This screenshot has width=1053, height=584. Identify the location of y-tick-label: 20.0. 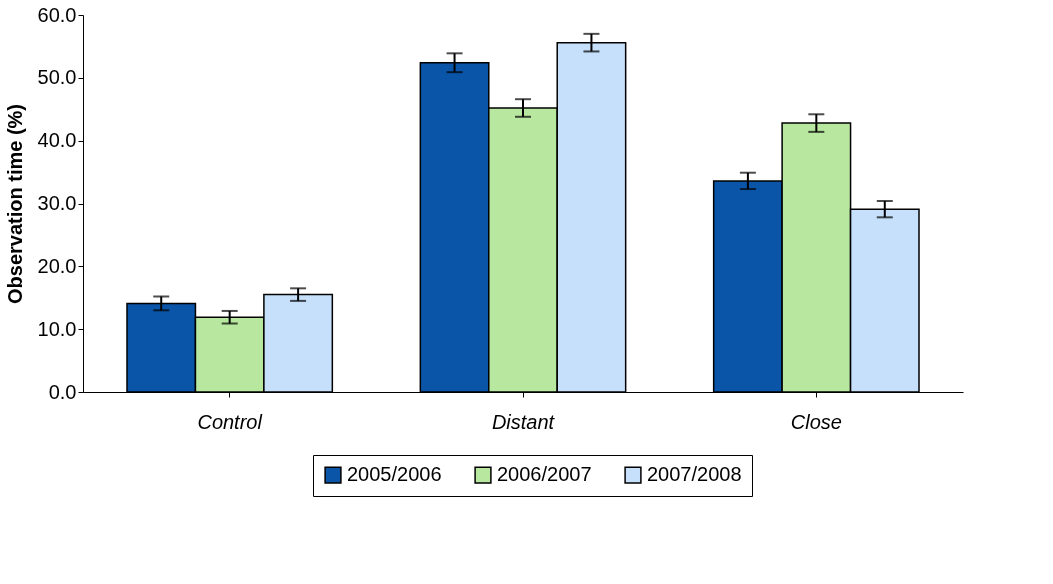
(57, 265).